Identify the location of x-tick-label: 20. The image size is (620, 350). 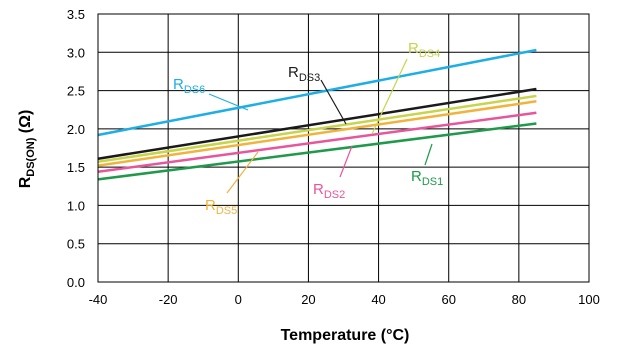
(308, 299).